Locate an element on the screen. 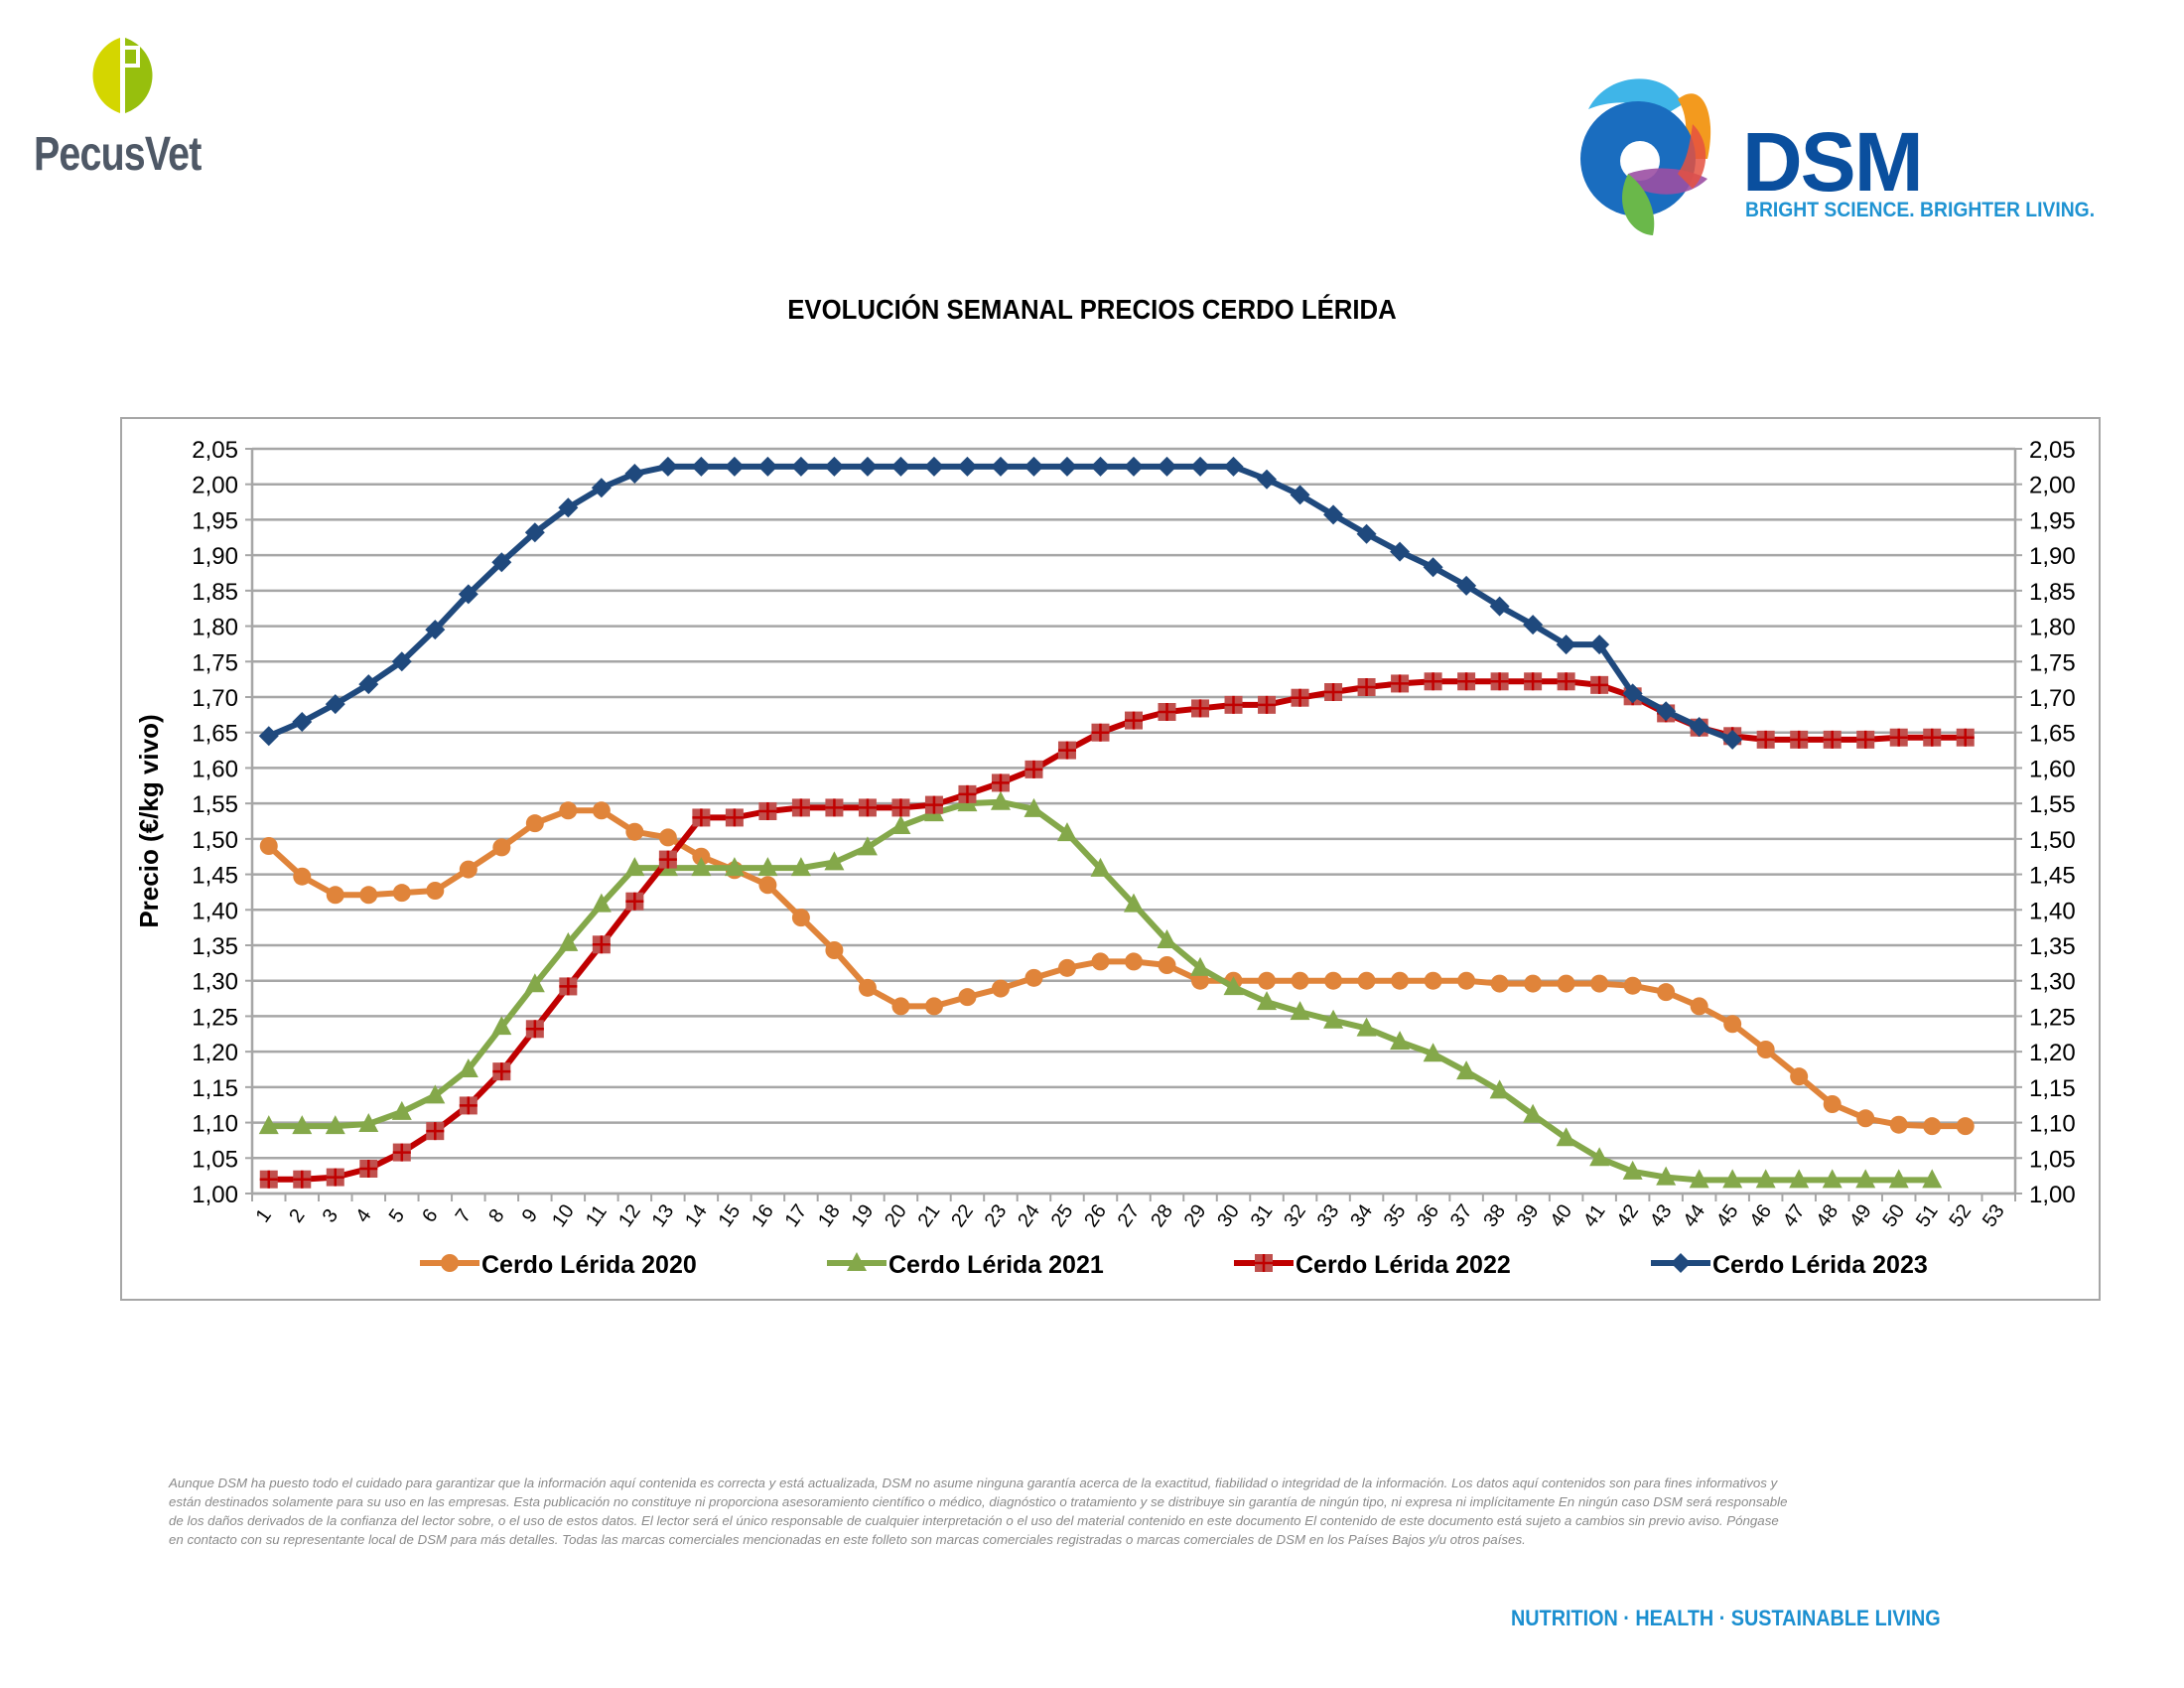 The image size is (2184, 1688). pecusvet-logo: PecusVet is located at coordinates (133, 110).